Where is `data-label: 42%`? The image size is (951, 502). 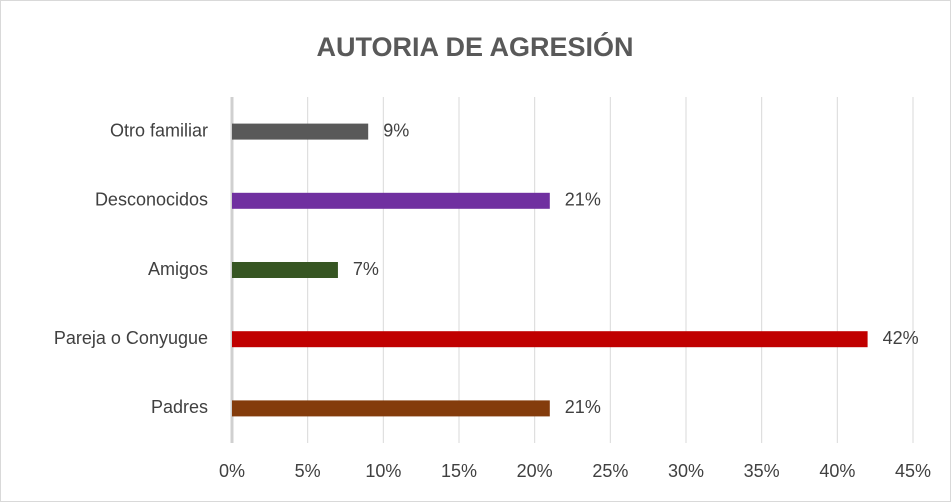 data-label: 42% is located at coordinates (901, 338).